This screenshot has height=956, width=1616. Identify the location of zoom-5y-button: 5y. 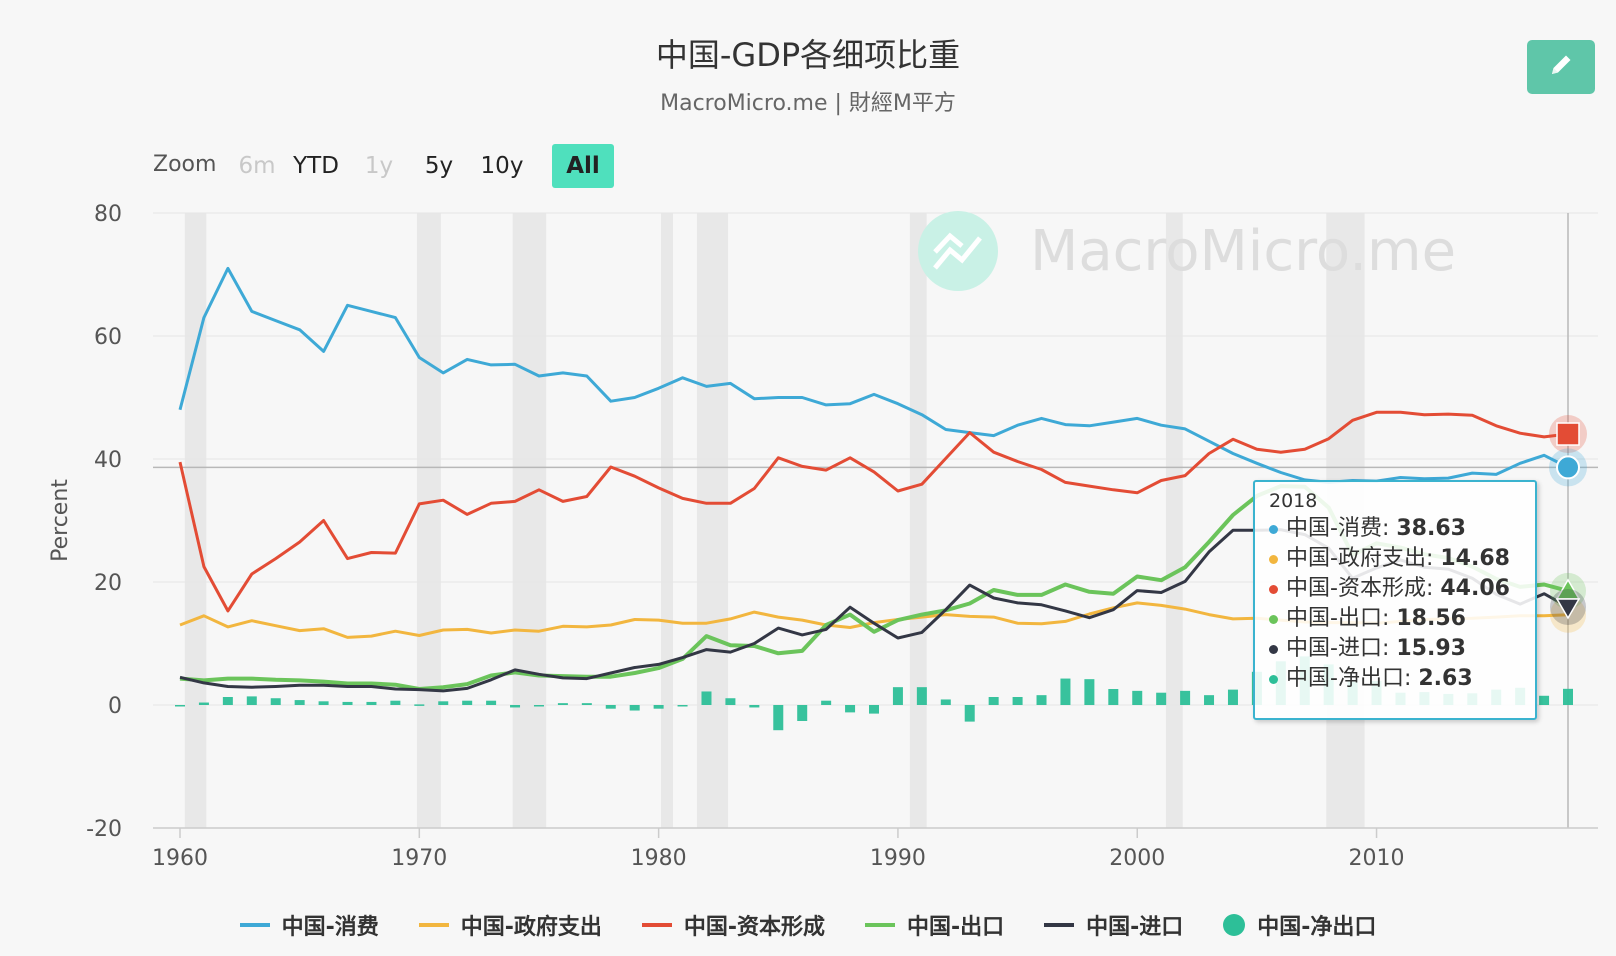
(439, 166).